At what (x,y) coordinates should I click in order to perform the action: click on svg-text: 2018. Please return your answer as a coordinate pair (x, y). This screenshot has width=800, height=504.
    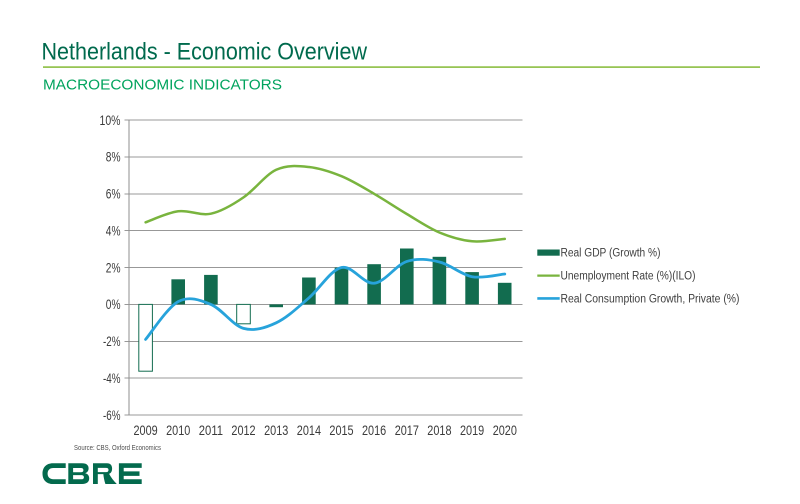
    Looking at the image, I should click on (439, 430).